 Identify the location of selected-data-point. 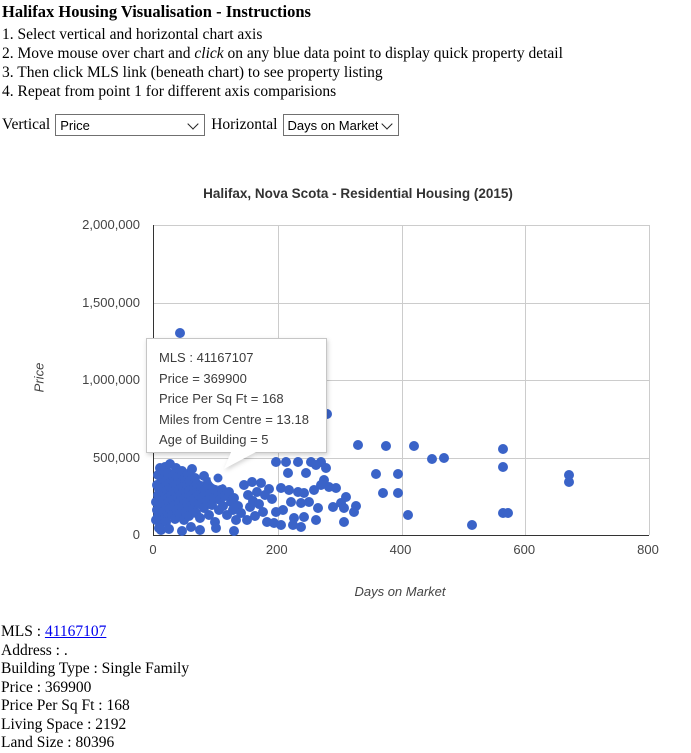
(218, 478).